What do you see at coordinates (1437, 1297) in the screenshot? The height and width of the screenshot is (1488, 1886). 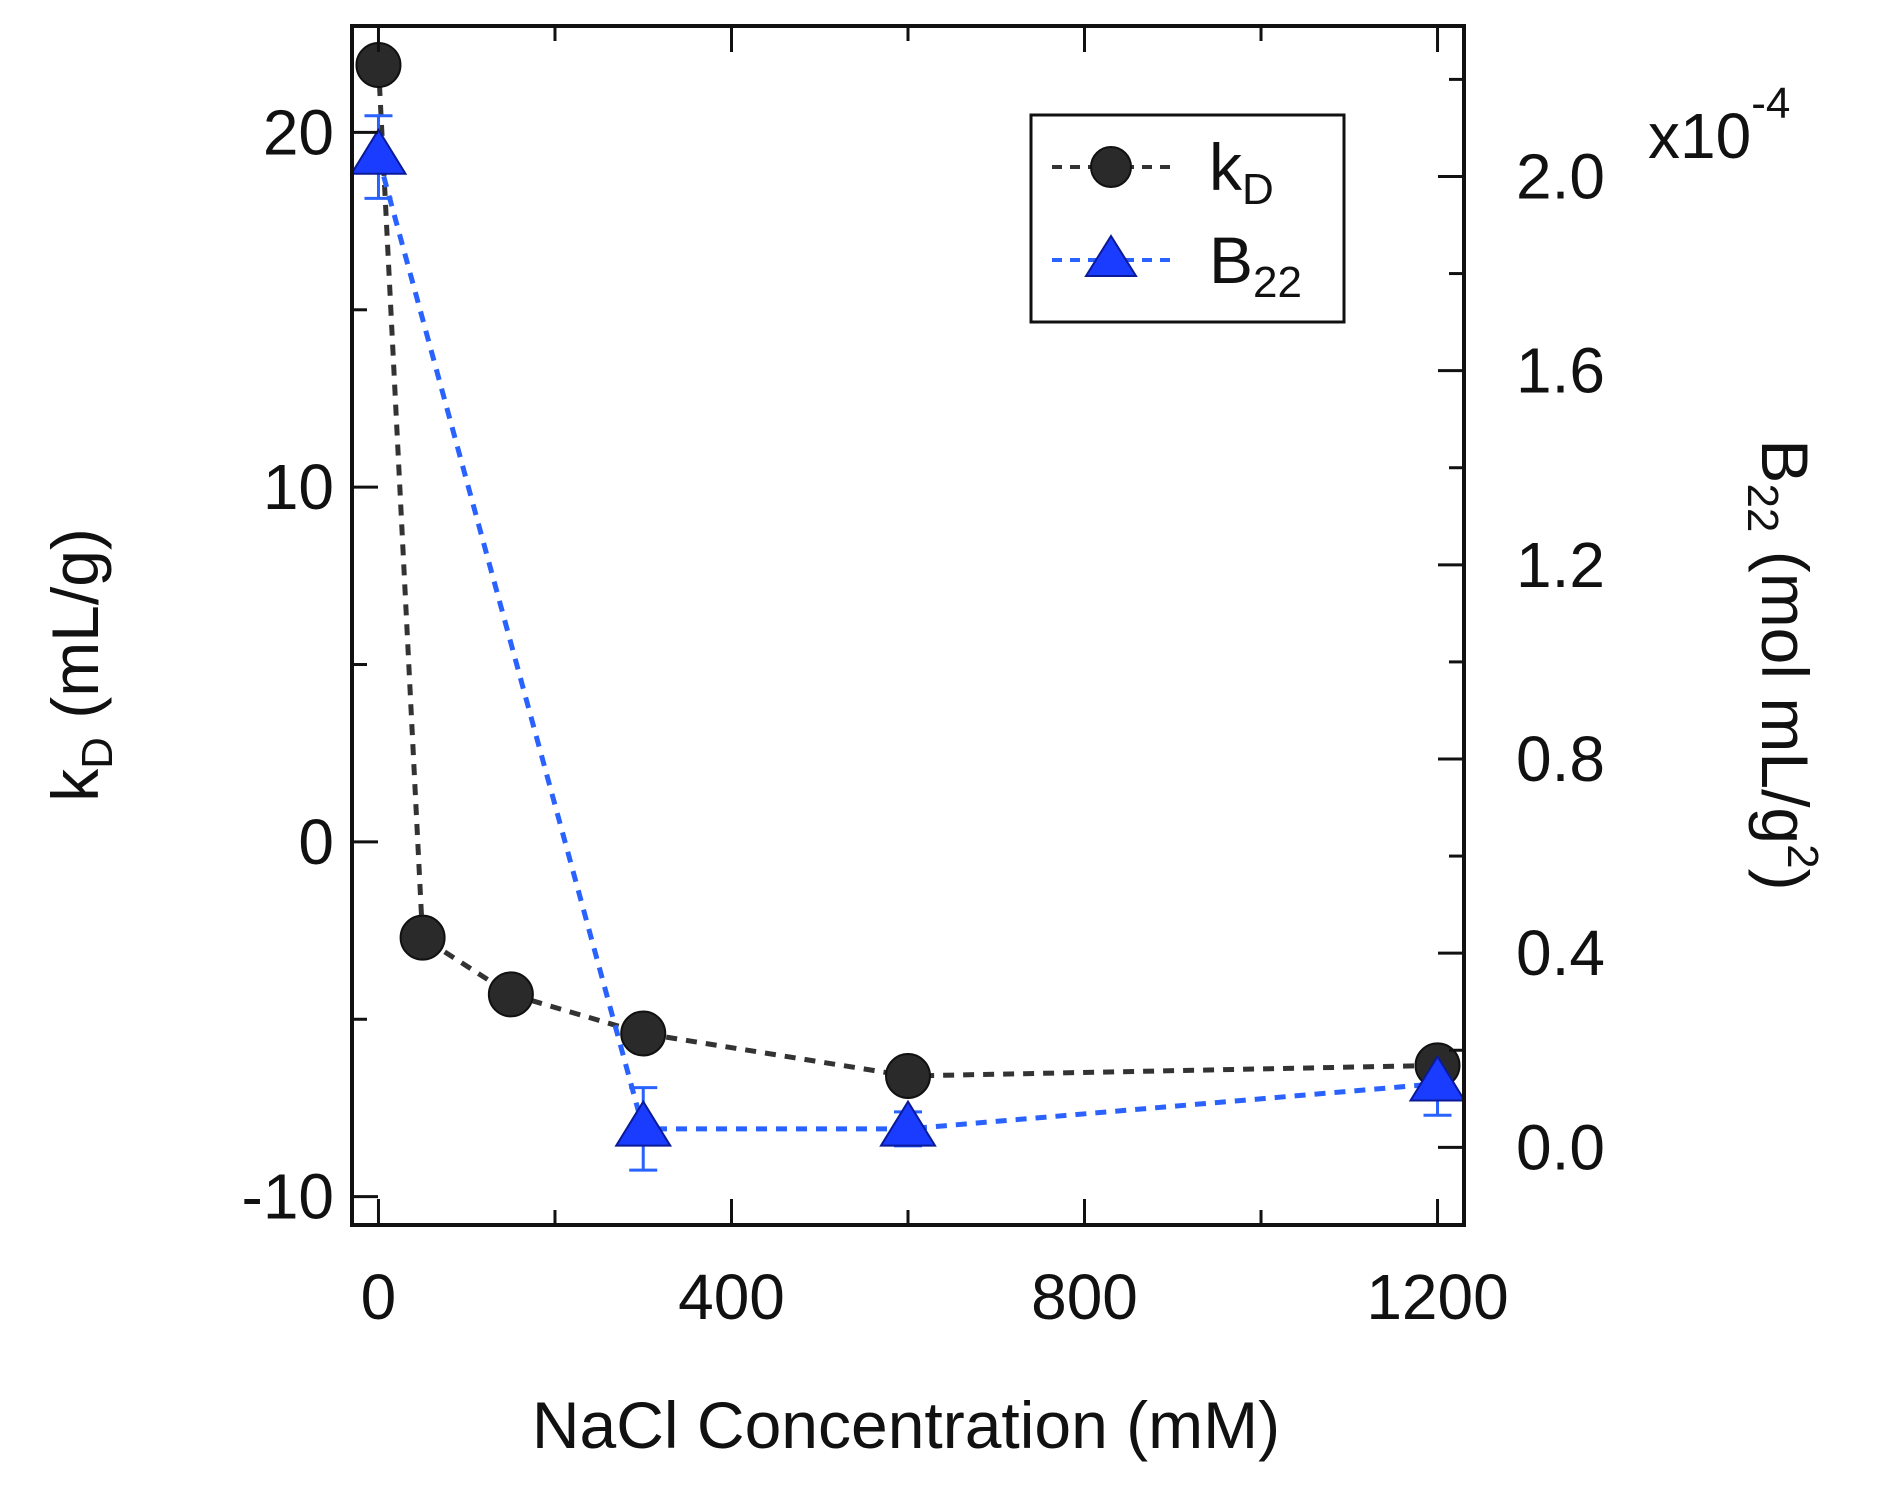 I see `x-tick-label: 1200` at bounding box center [1437, 1297].